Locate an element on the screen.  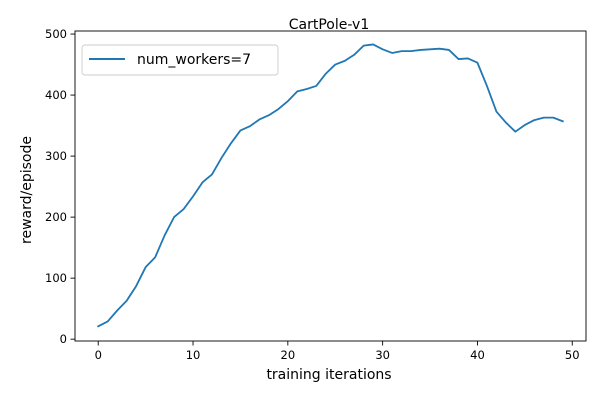
legend-box is located at coordinates (180, 60).